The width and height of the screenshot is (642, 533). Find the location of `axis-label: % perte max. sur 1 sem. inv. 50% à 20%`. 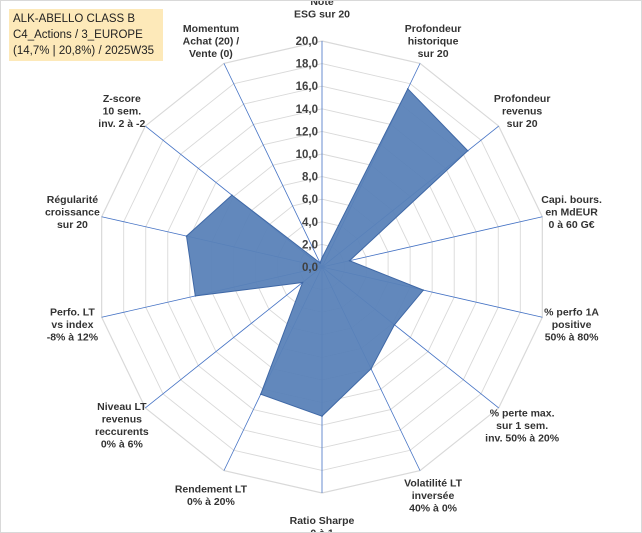

axis-label: % perte max. sur 1 sem. inv. 50% à 20% is located at coordinates (522, 425).